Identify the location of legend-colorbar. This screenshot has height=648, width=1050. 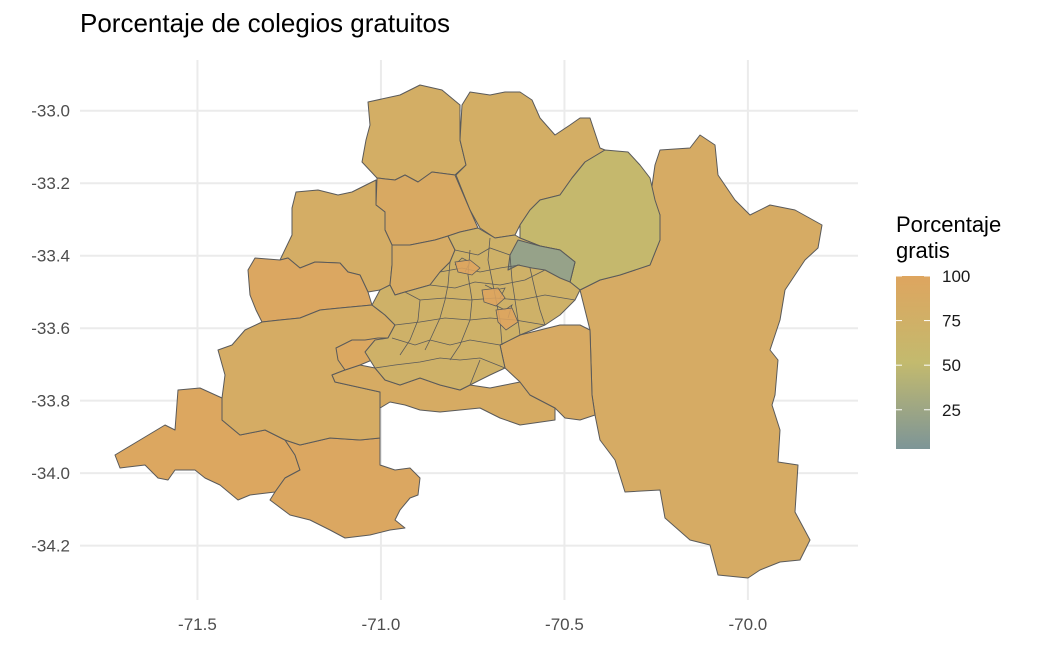
(913, 362).